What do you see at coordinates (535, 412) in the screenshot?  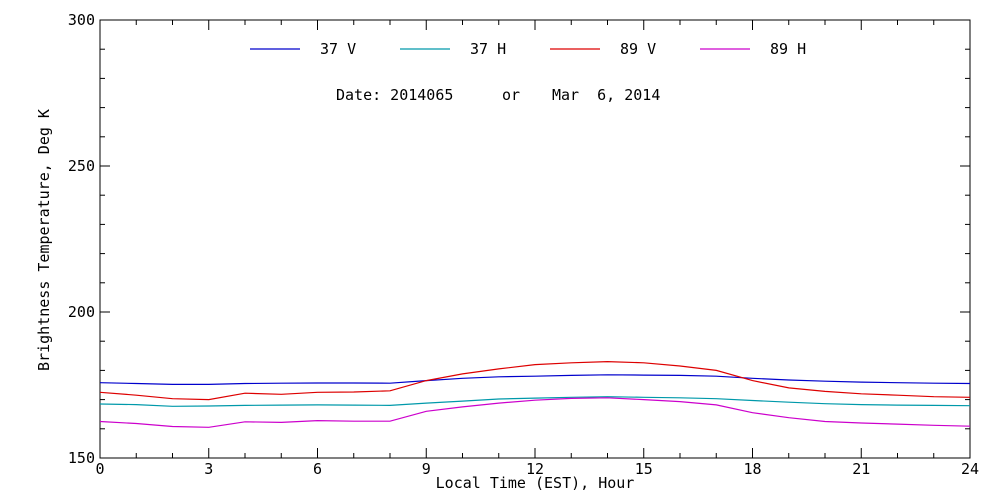 I see `series-line-89-h` at bounding box center [535, 412].